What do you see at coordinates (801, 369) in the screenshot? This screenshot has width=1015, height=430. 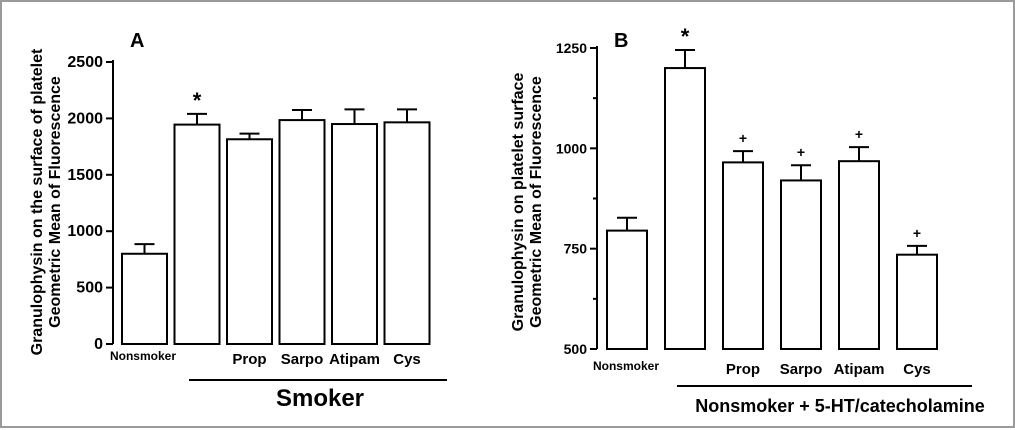 I see `panel-b-category-label: Sarpo` at bounding box center [801, 369].